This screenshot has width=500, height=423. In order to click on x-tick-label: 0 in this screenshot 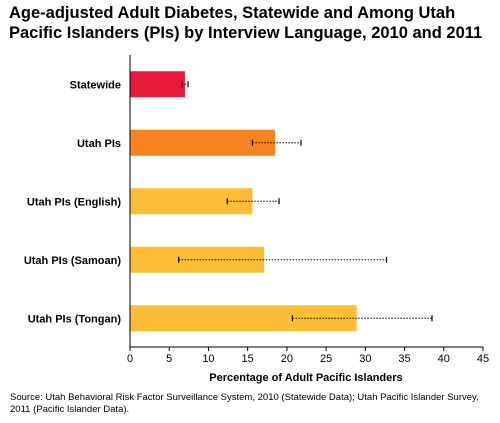, I will do `click(130, 359)`.